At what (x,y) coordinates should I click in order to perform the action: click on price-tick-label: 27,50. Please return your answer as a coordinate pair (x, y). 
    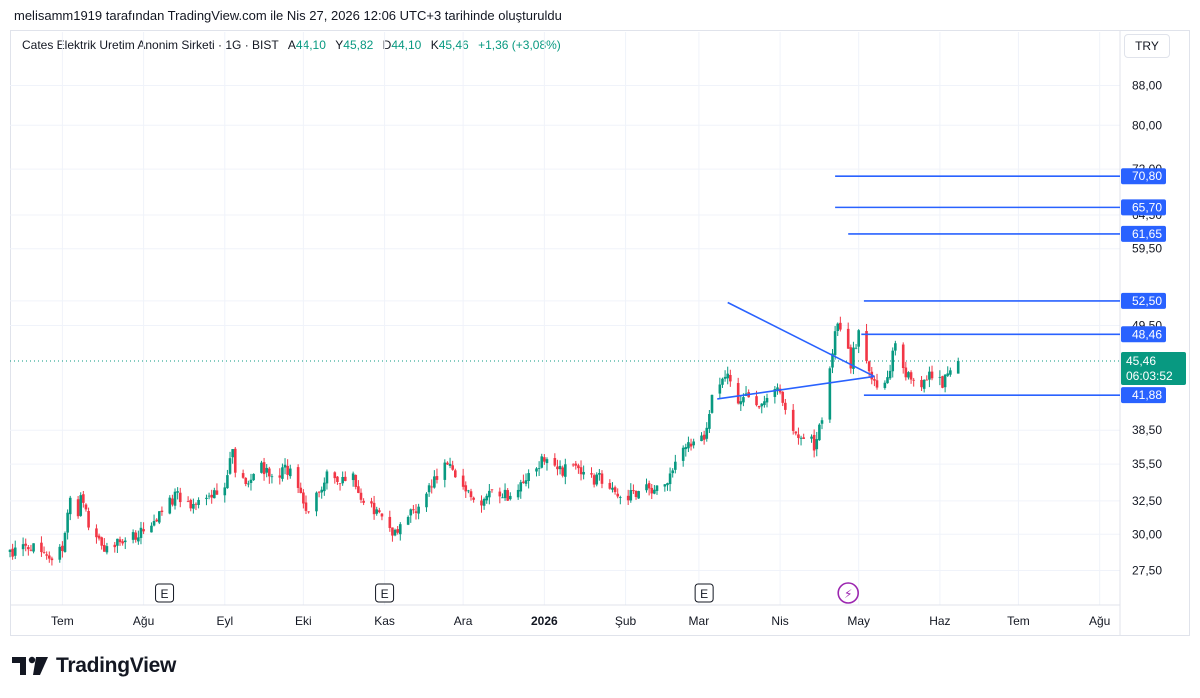
    Looking at the image, I should click on (1147, 571).